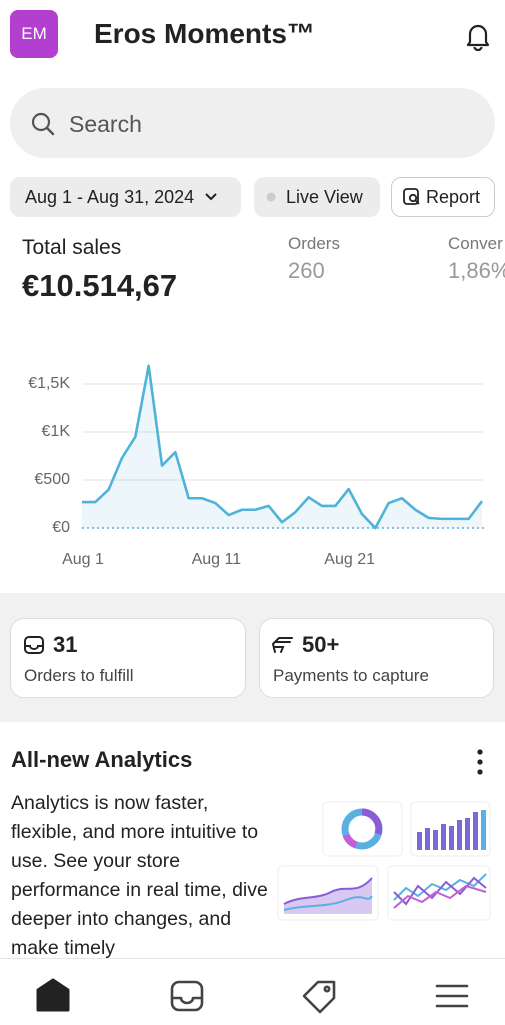 The width and height of the screenshot is (505, 1025). Describe the element at coordinates (453, 196) in the screenshot. I see `report-label: Report` at that location.